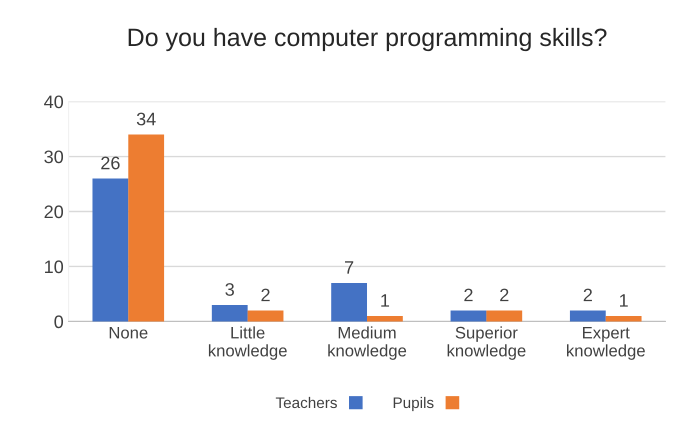 The width and height of the screenshot is (686, 423). I want to click on y-tick-label: 10, so click(54, 267).